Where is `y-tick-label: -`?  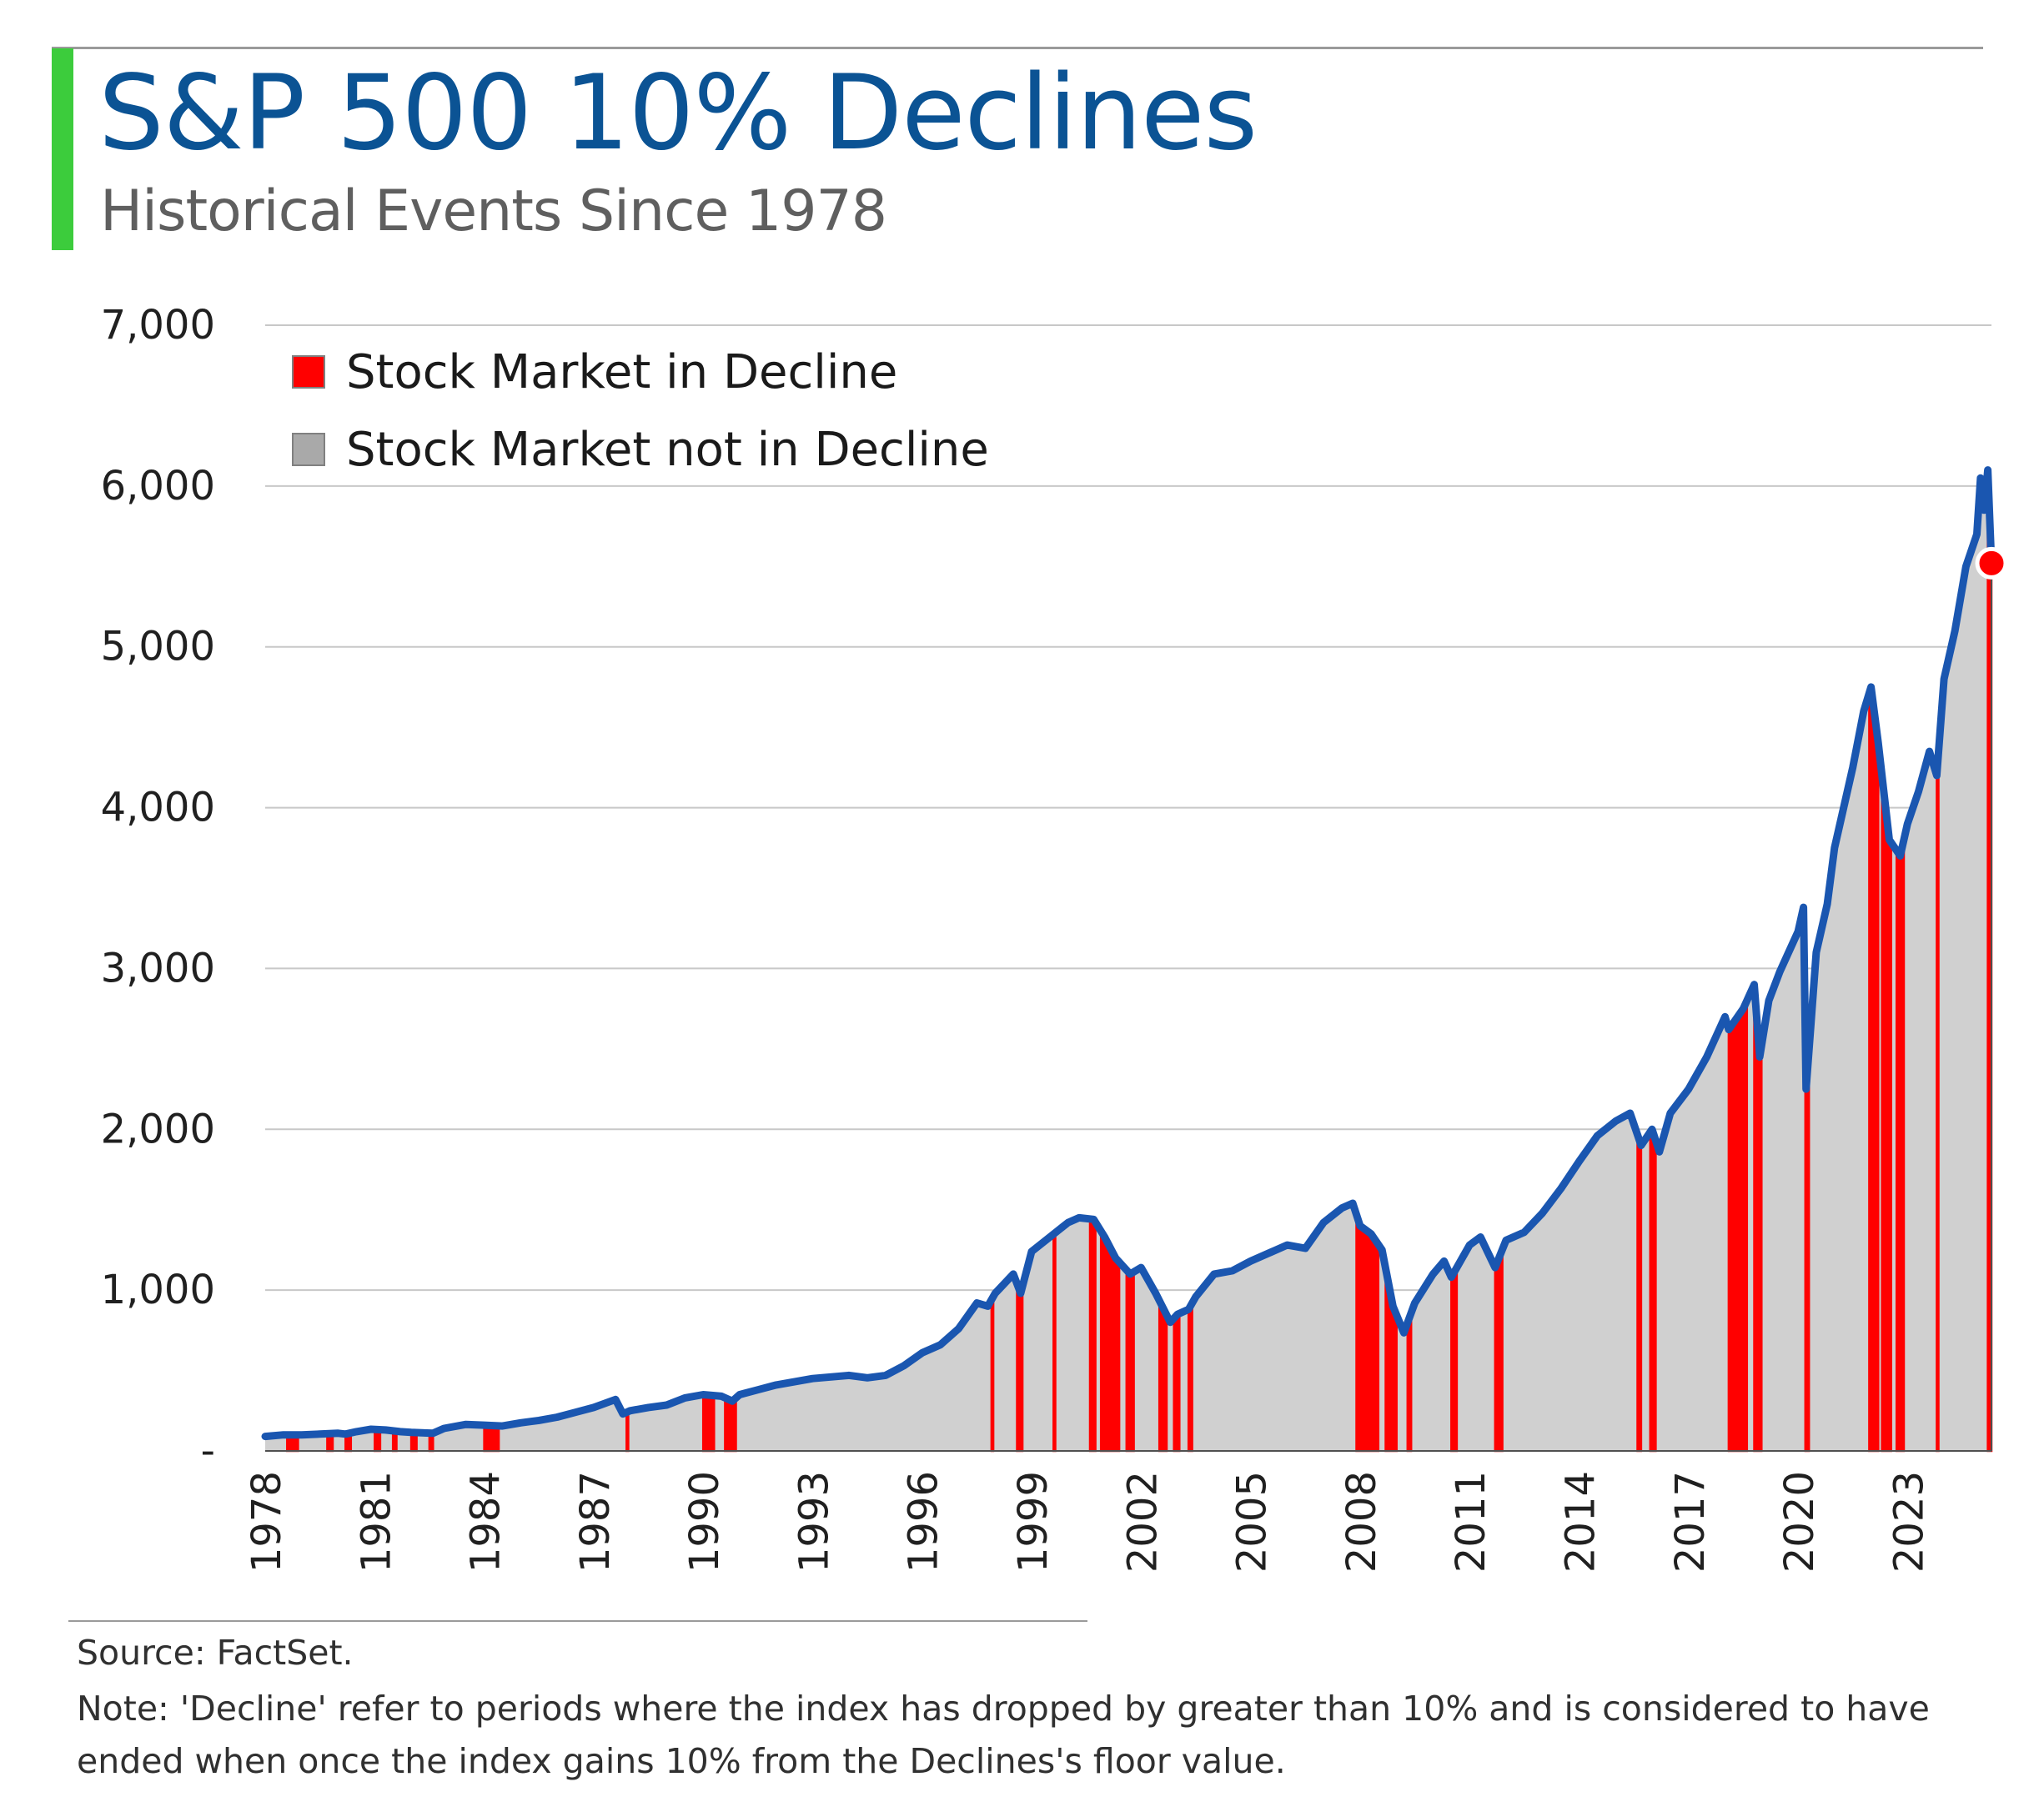 y-tick-label: - is located at coordinates (208, 1451).